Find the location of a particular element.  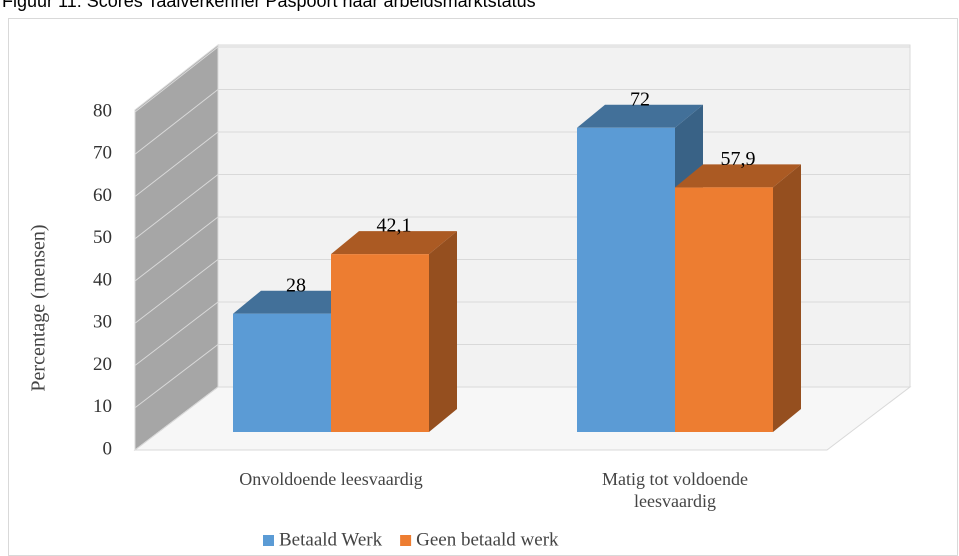

y-tick-label: 60 is located at coordinates (102, 195).